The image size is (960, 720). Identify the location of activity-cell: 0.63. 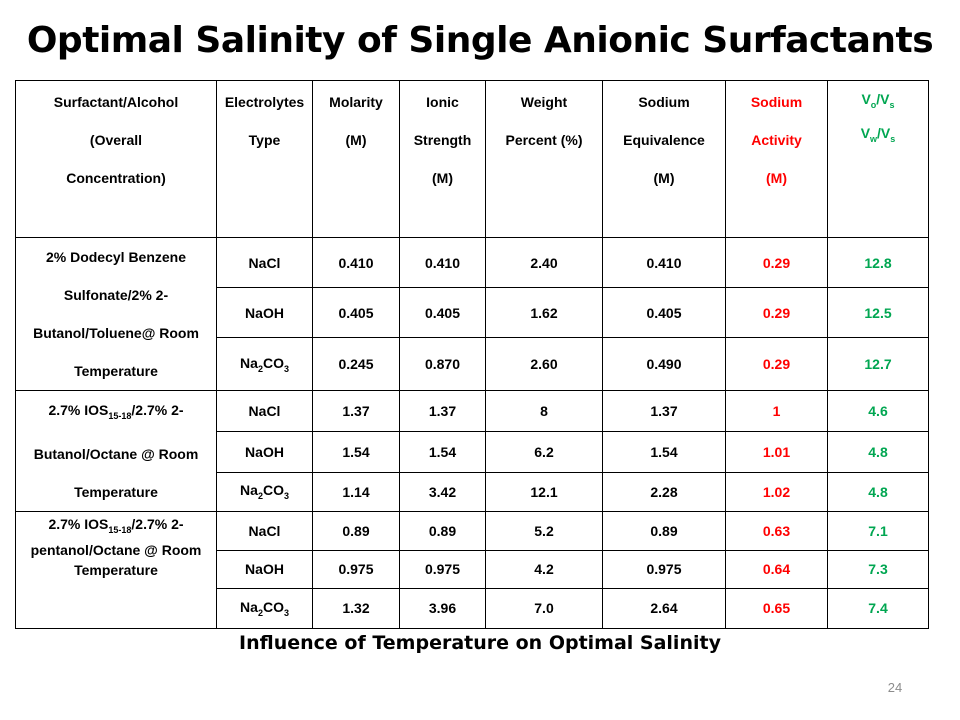
(776, 530).